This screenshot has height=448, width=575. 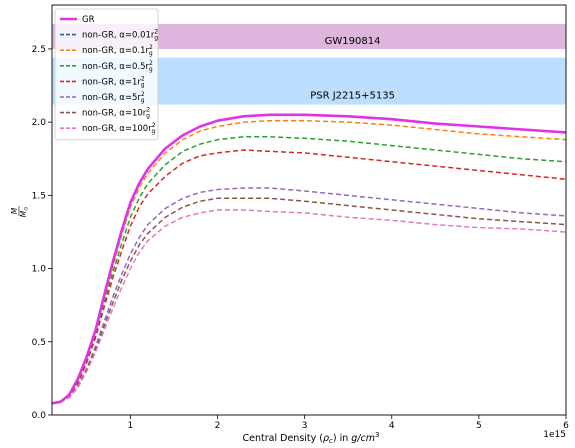 What do you see at coordinates (117, 66) in the screenshot?
I see `legend-label-3: non-GR, α=0.5r2 g` at bounding box center [117, 66].